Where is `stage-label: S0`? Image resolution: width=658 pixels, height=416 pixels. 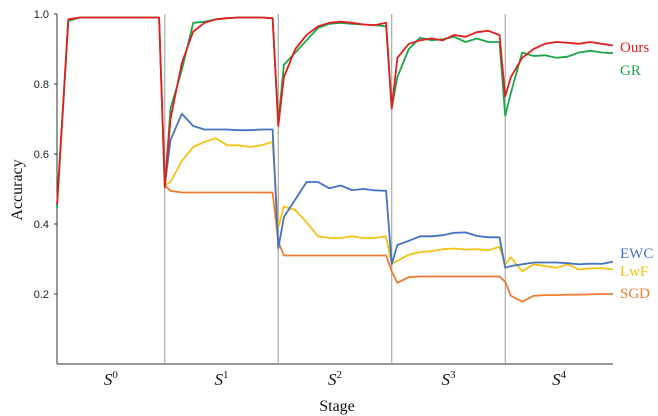
stage-label: S0 is located at coordinates (111, 379).